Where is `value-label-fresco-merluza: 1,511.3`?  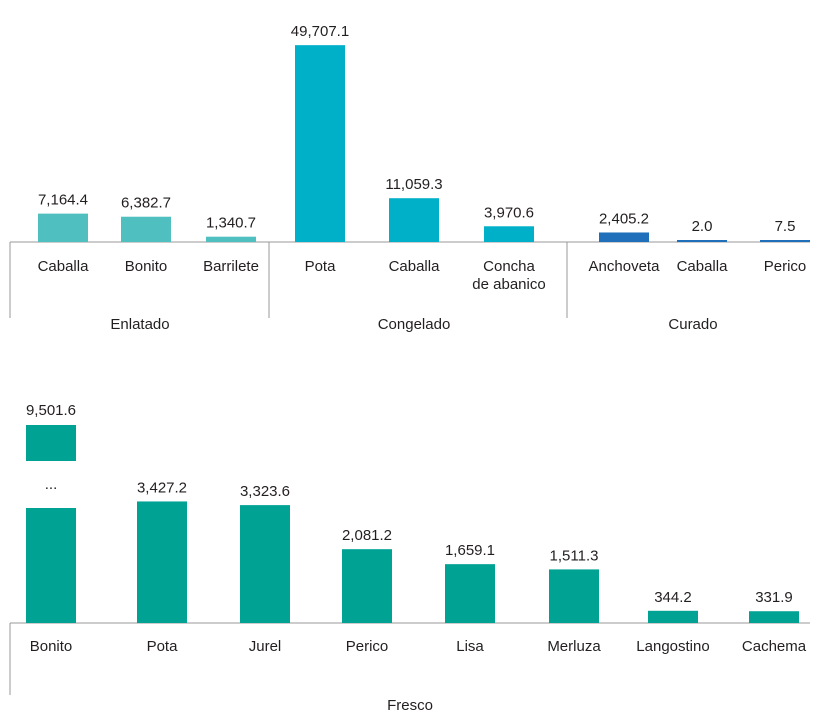
value-label-fresco-merluza: 1,511.3 is located at coordinates (574, 555).